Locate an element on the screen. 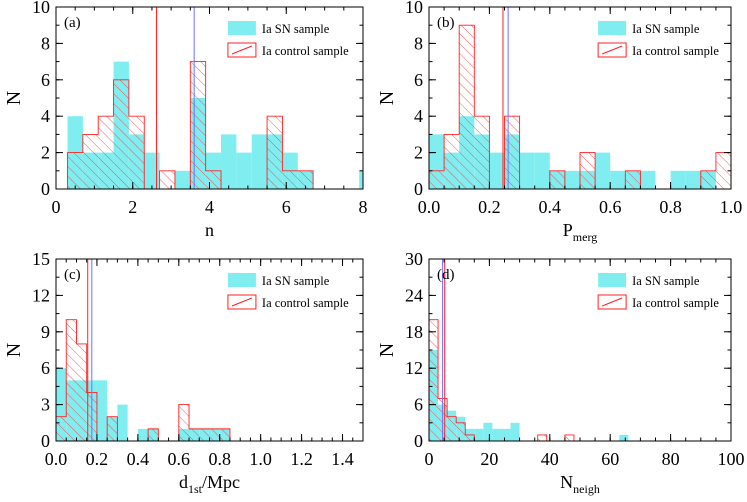 This screenshot has width=747, height=502. x-axis-label-main: P is located at coordinates (568, 230).